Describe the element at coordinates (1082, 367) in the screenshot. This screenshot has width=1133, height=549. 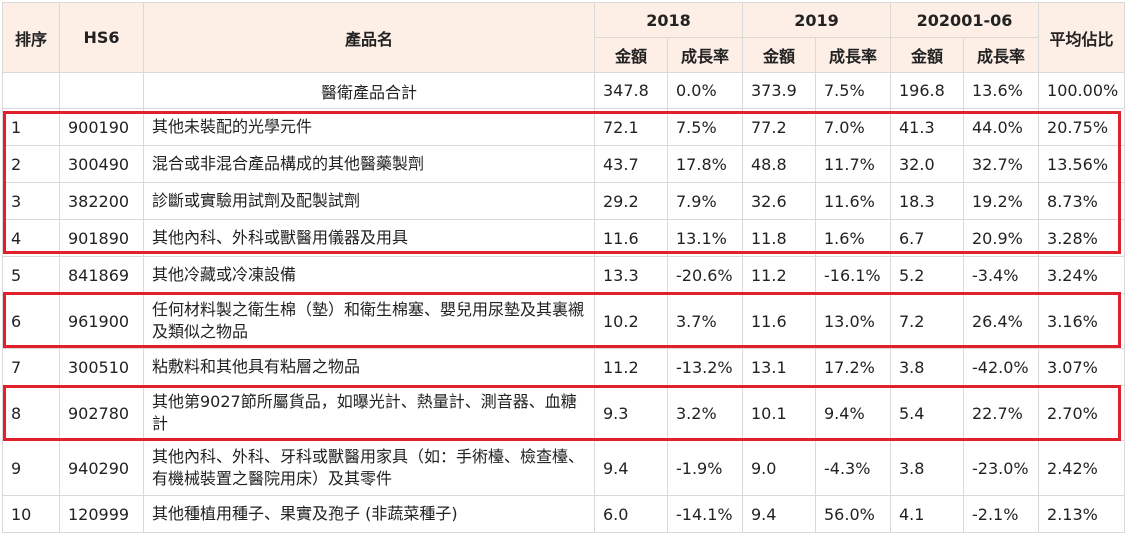
I see `share: 3.07%` at that location.